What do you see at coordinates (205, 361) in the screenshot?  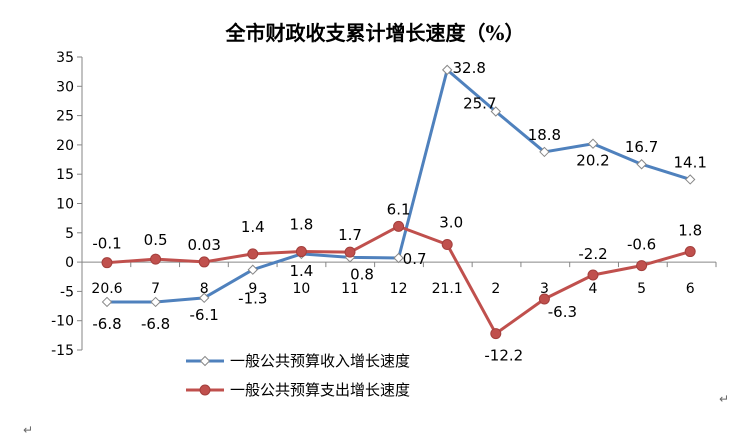 I see `legend-marker-income` at bounding box center [205, 361].